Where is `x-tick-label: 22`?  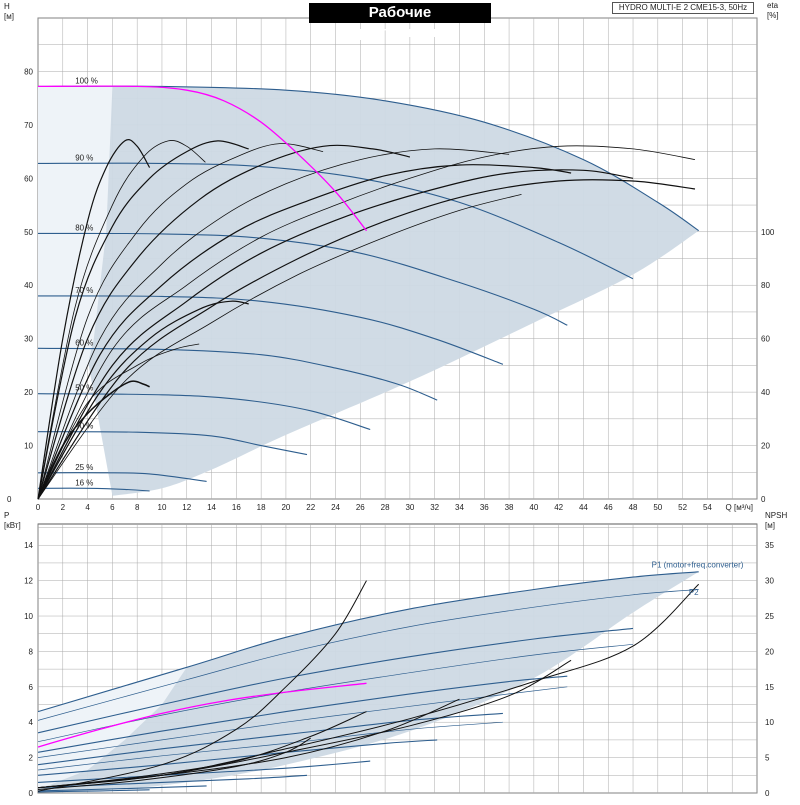 x-tick-label: 22 is located at coordinates (310, 507).